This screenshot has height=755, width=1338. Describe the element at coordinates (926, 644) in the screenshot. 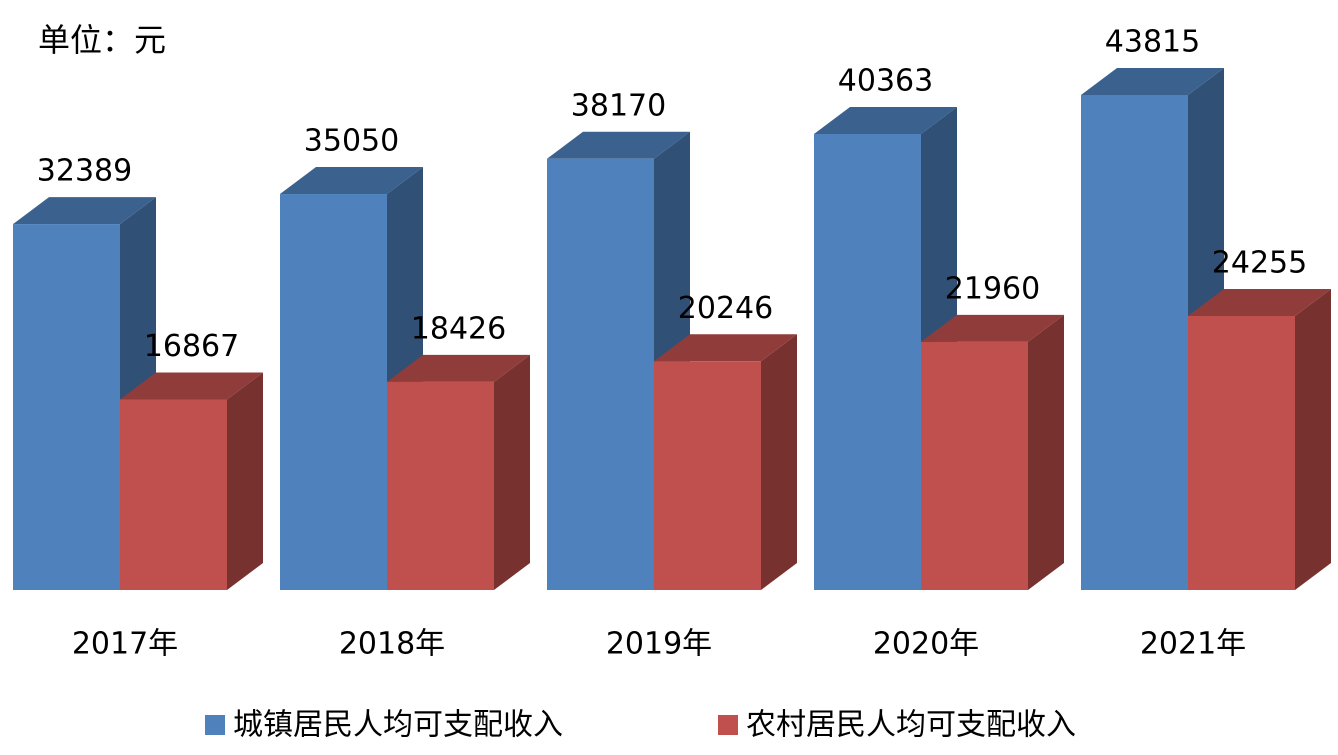

I see `x-tick-label: 2020年` at that location.